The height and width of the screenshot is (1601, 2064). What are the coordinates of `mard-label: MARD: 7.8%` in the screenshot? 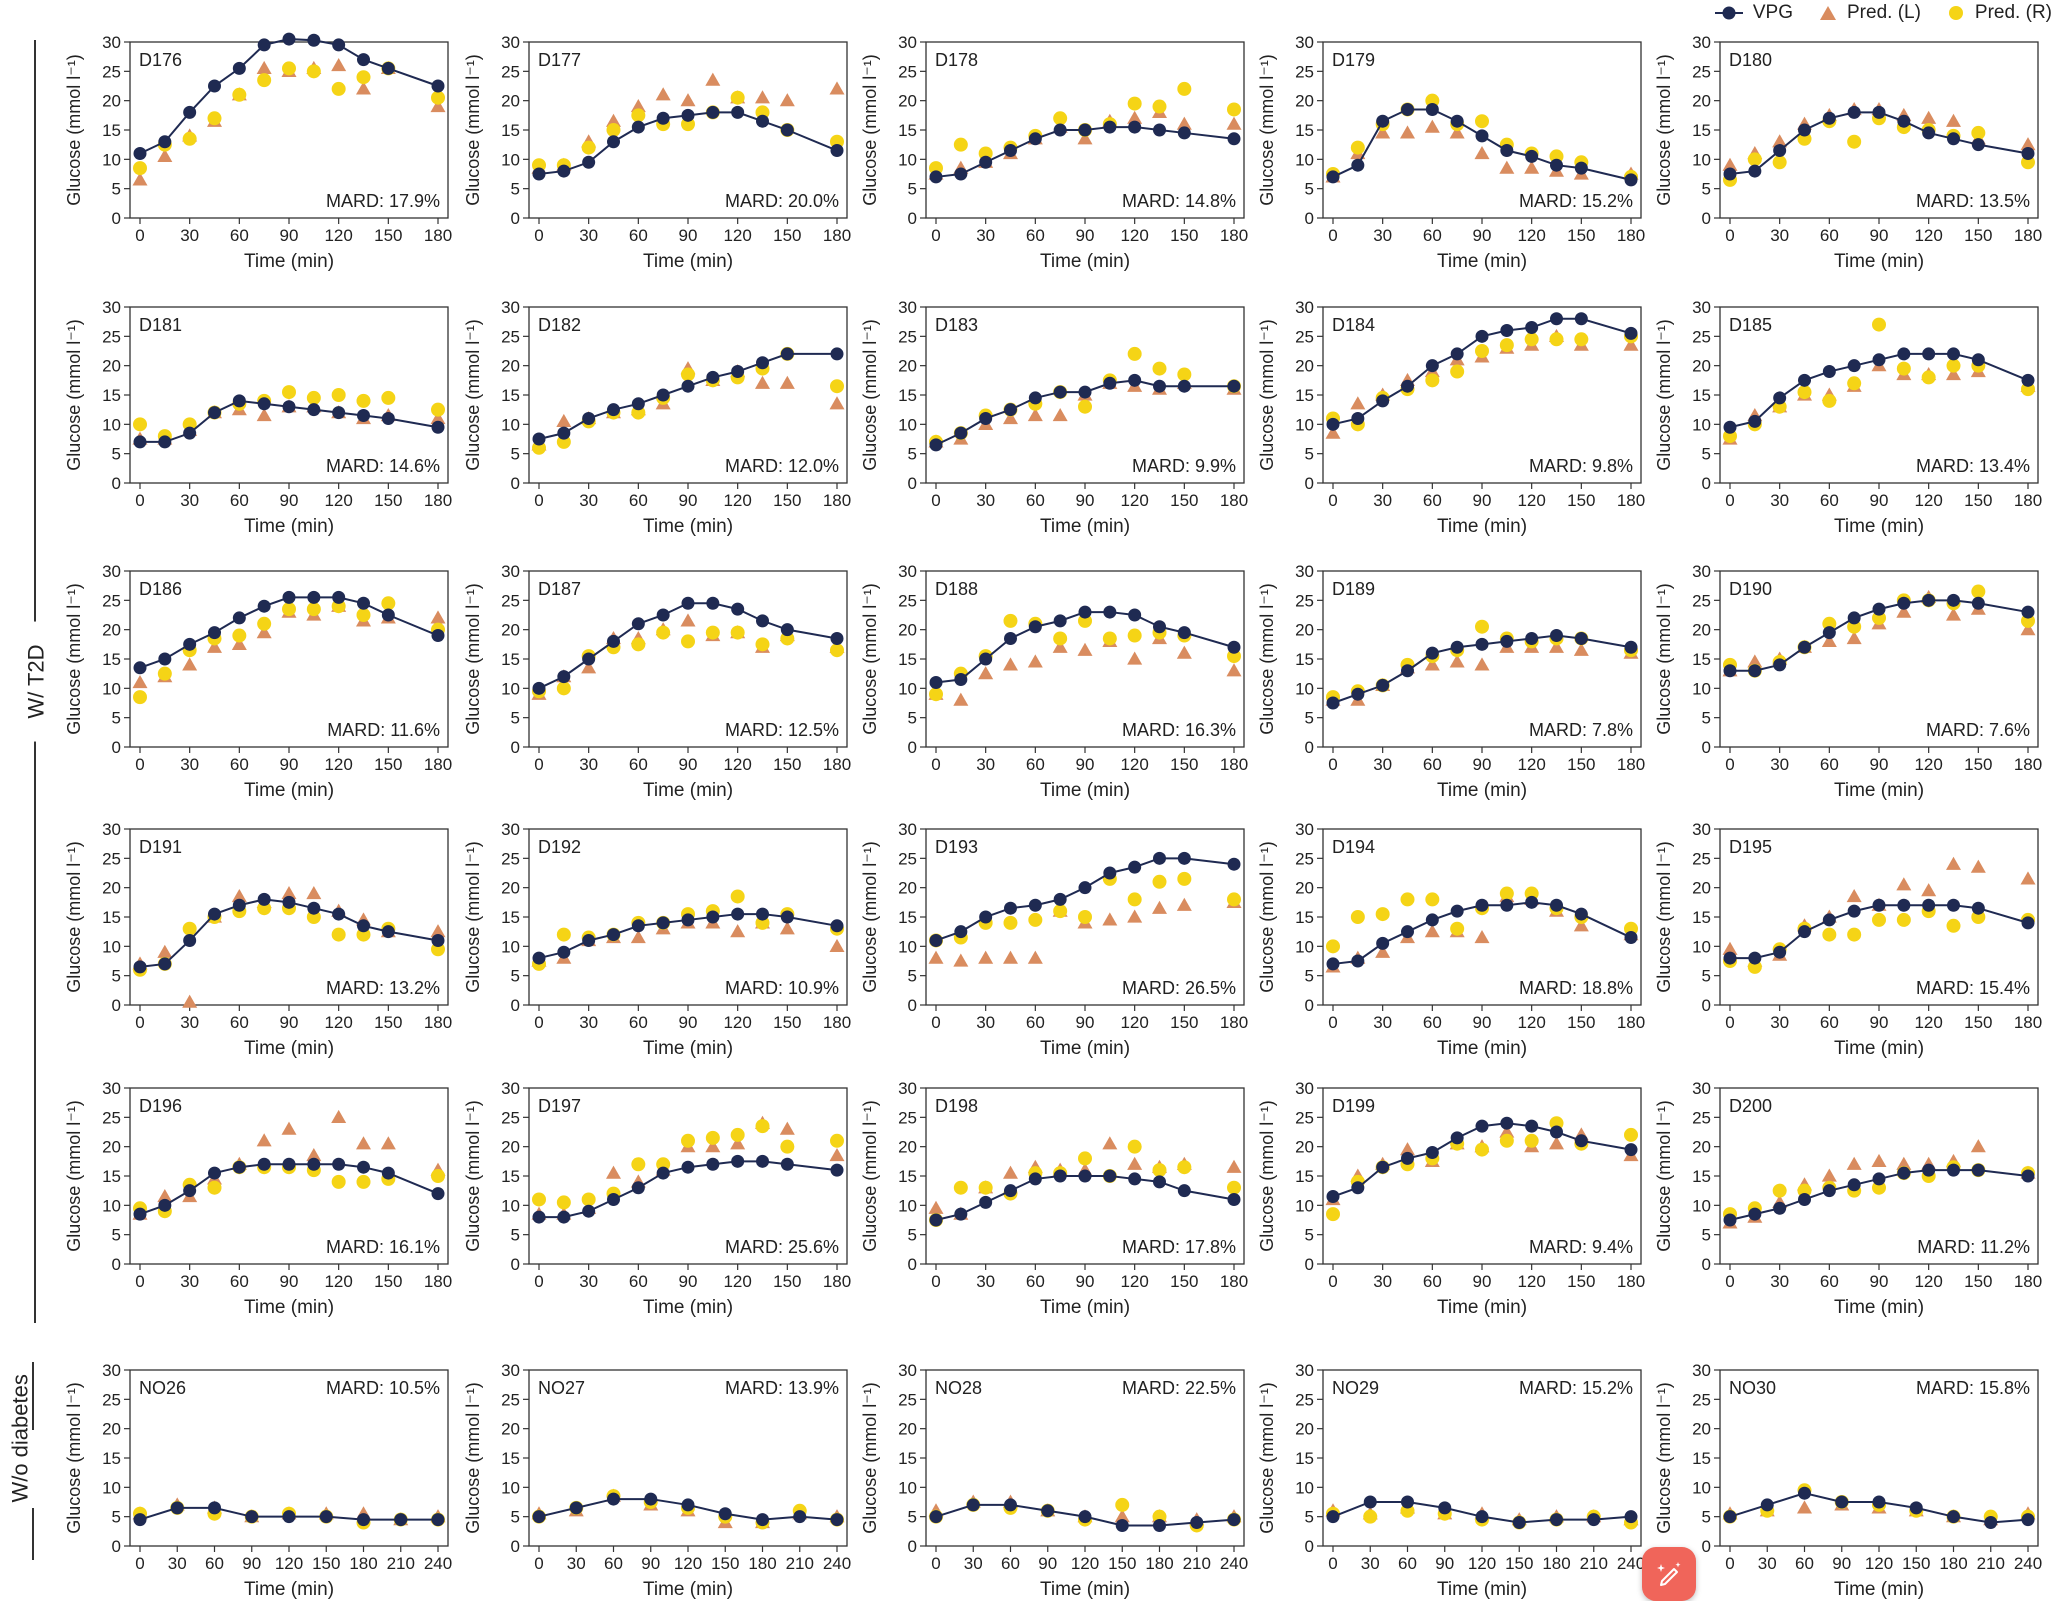 It's located at (1581, 730).